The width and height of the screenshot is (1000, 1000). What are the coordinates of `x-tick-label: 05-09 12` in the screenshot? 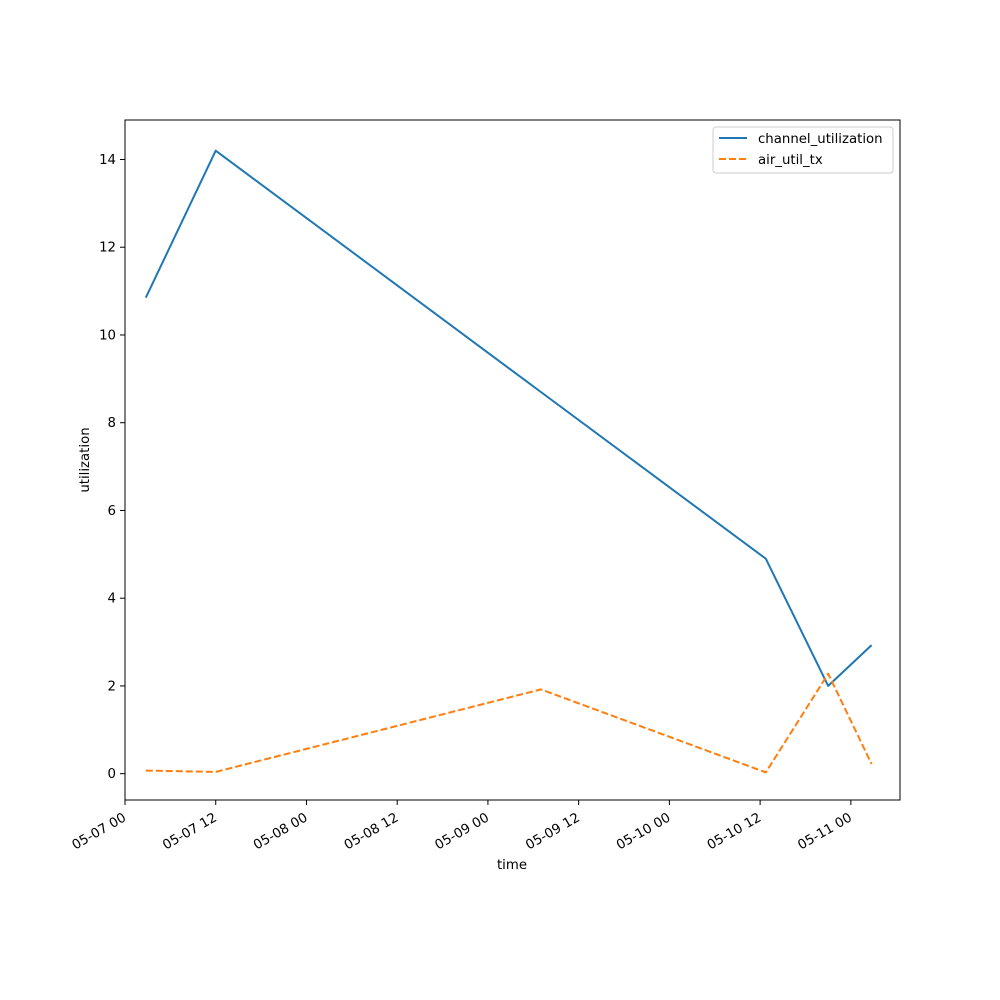 It's located at (552, 831).